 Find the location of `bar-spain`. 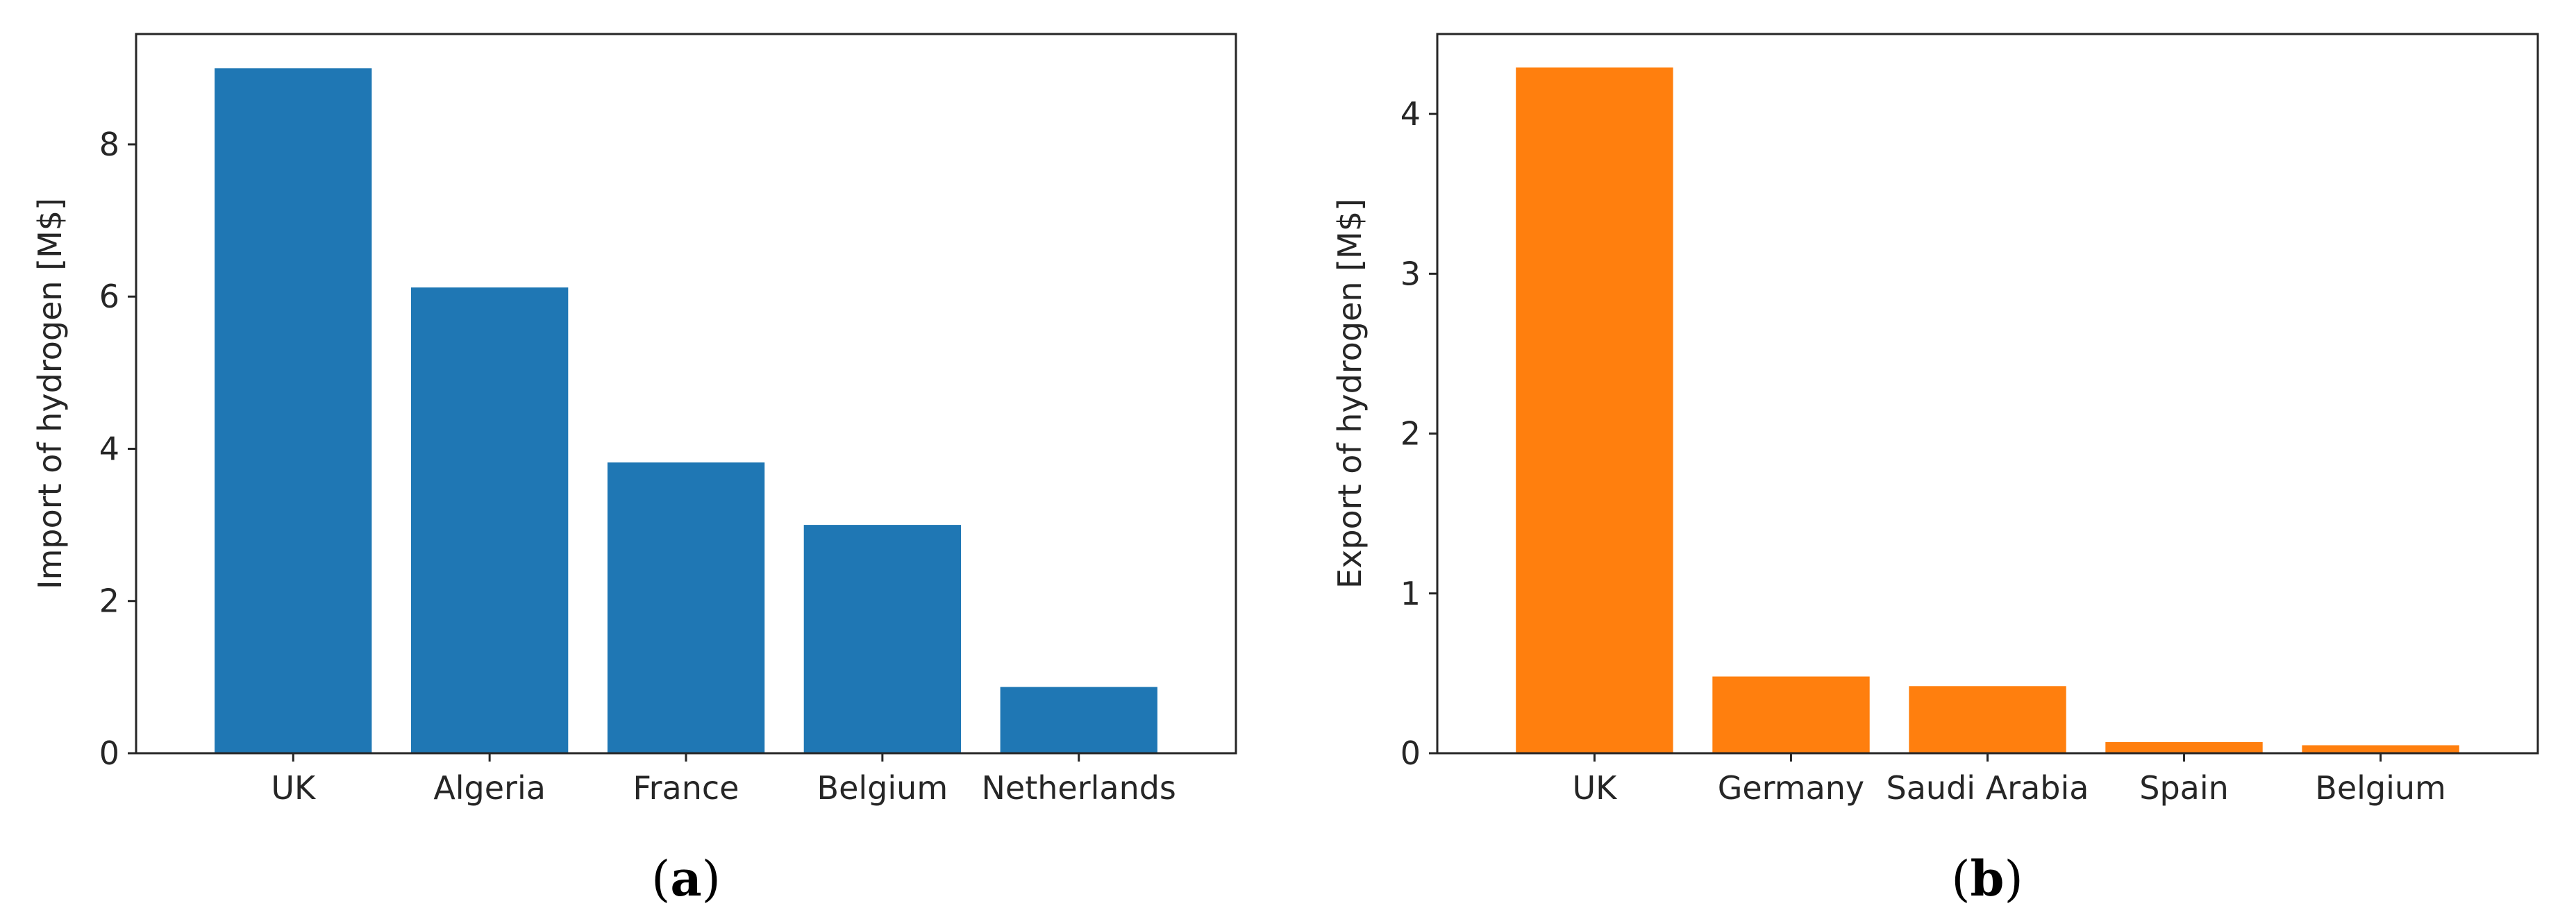

bar-spain is located at coordinates (2184, 747).